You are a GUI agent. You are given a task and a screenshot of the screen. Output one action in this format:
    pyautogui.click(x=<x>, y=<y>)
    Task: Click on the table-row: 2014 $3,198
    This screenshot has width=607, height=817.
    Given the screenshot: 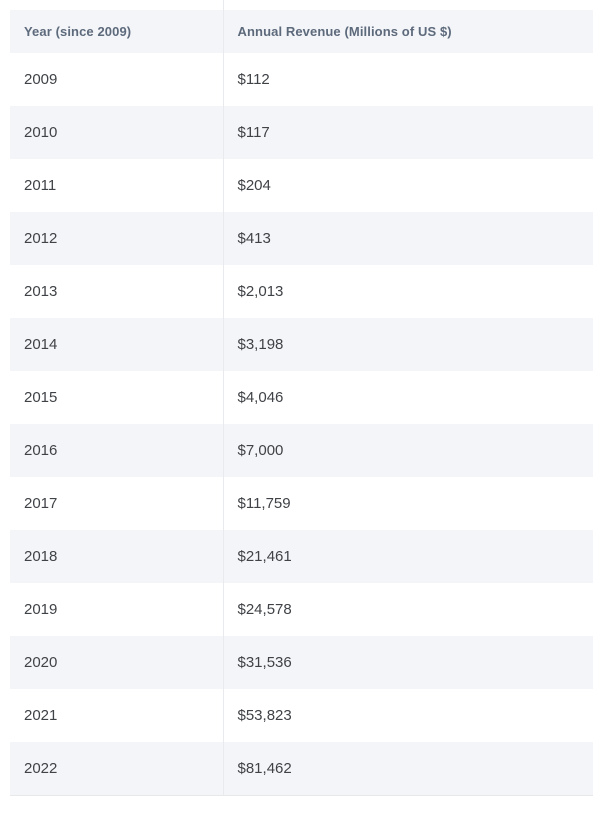 What is the action you would take?
    pyautogui.click(x=301, y=344)
    